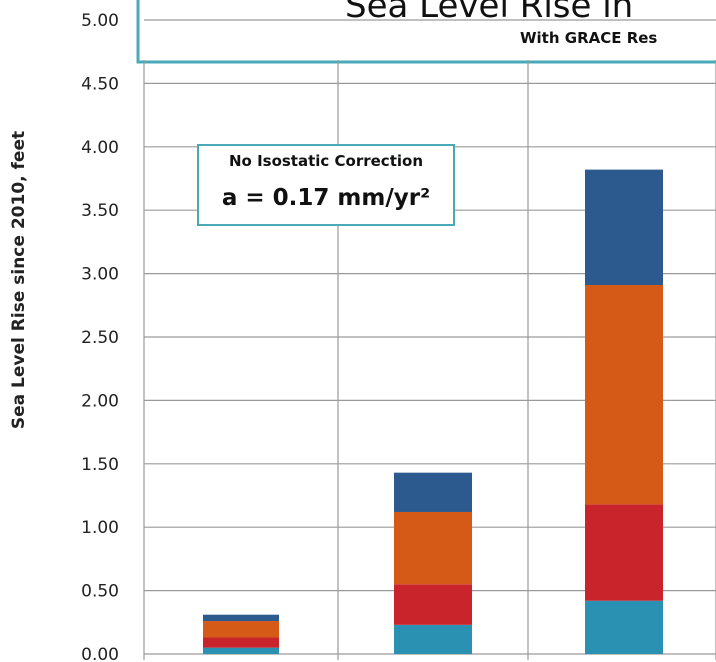 The width and height of the screenshot is (716, 662). Describe the element at coordinates (100, 84) in the screenshot. I see `y-tick-label: 4.50` at that location.